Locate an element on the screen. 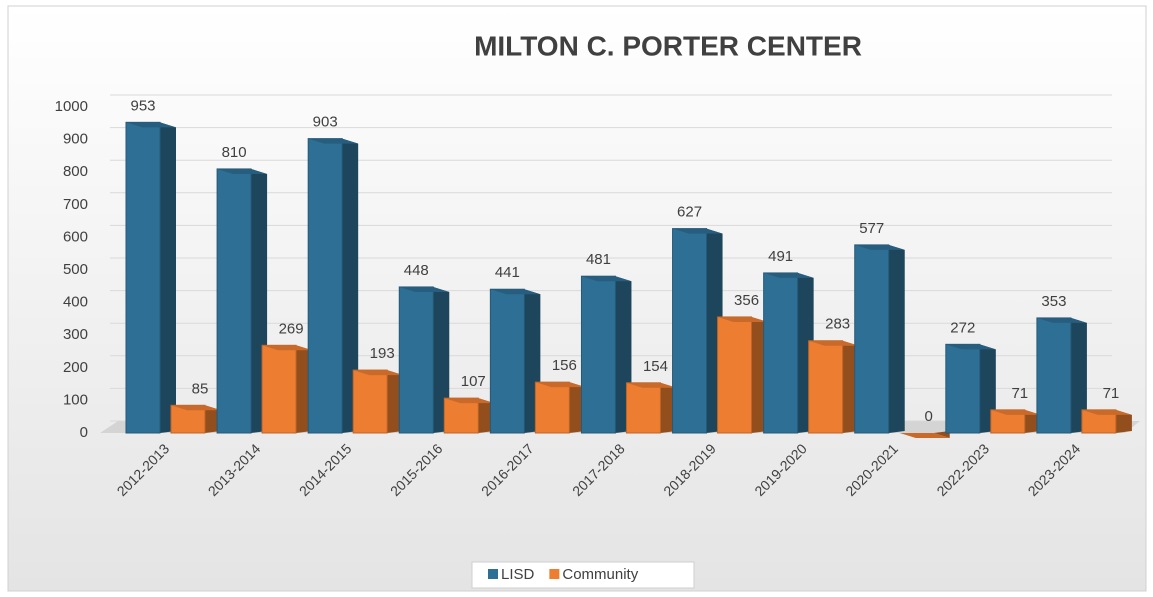  value-label: 448 is located at coordinates (416, 270).